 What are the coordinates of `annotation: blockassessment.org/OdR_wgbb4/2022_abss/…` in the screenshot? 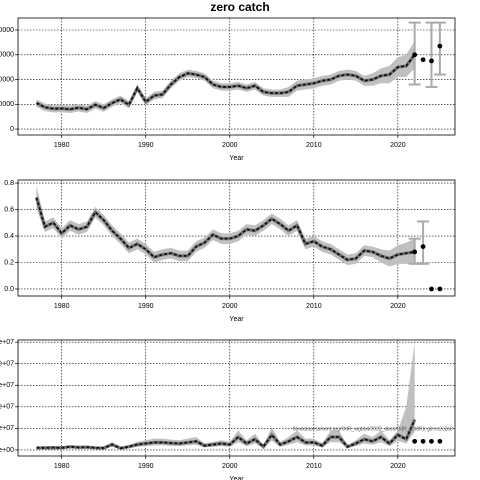 It's located at (373, 430).